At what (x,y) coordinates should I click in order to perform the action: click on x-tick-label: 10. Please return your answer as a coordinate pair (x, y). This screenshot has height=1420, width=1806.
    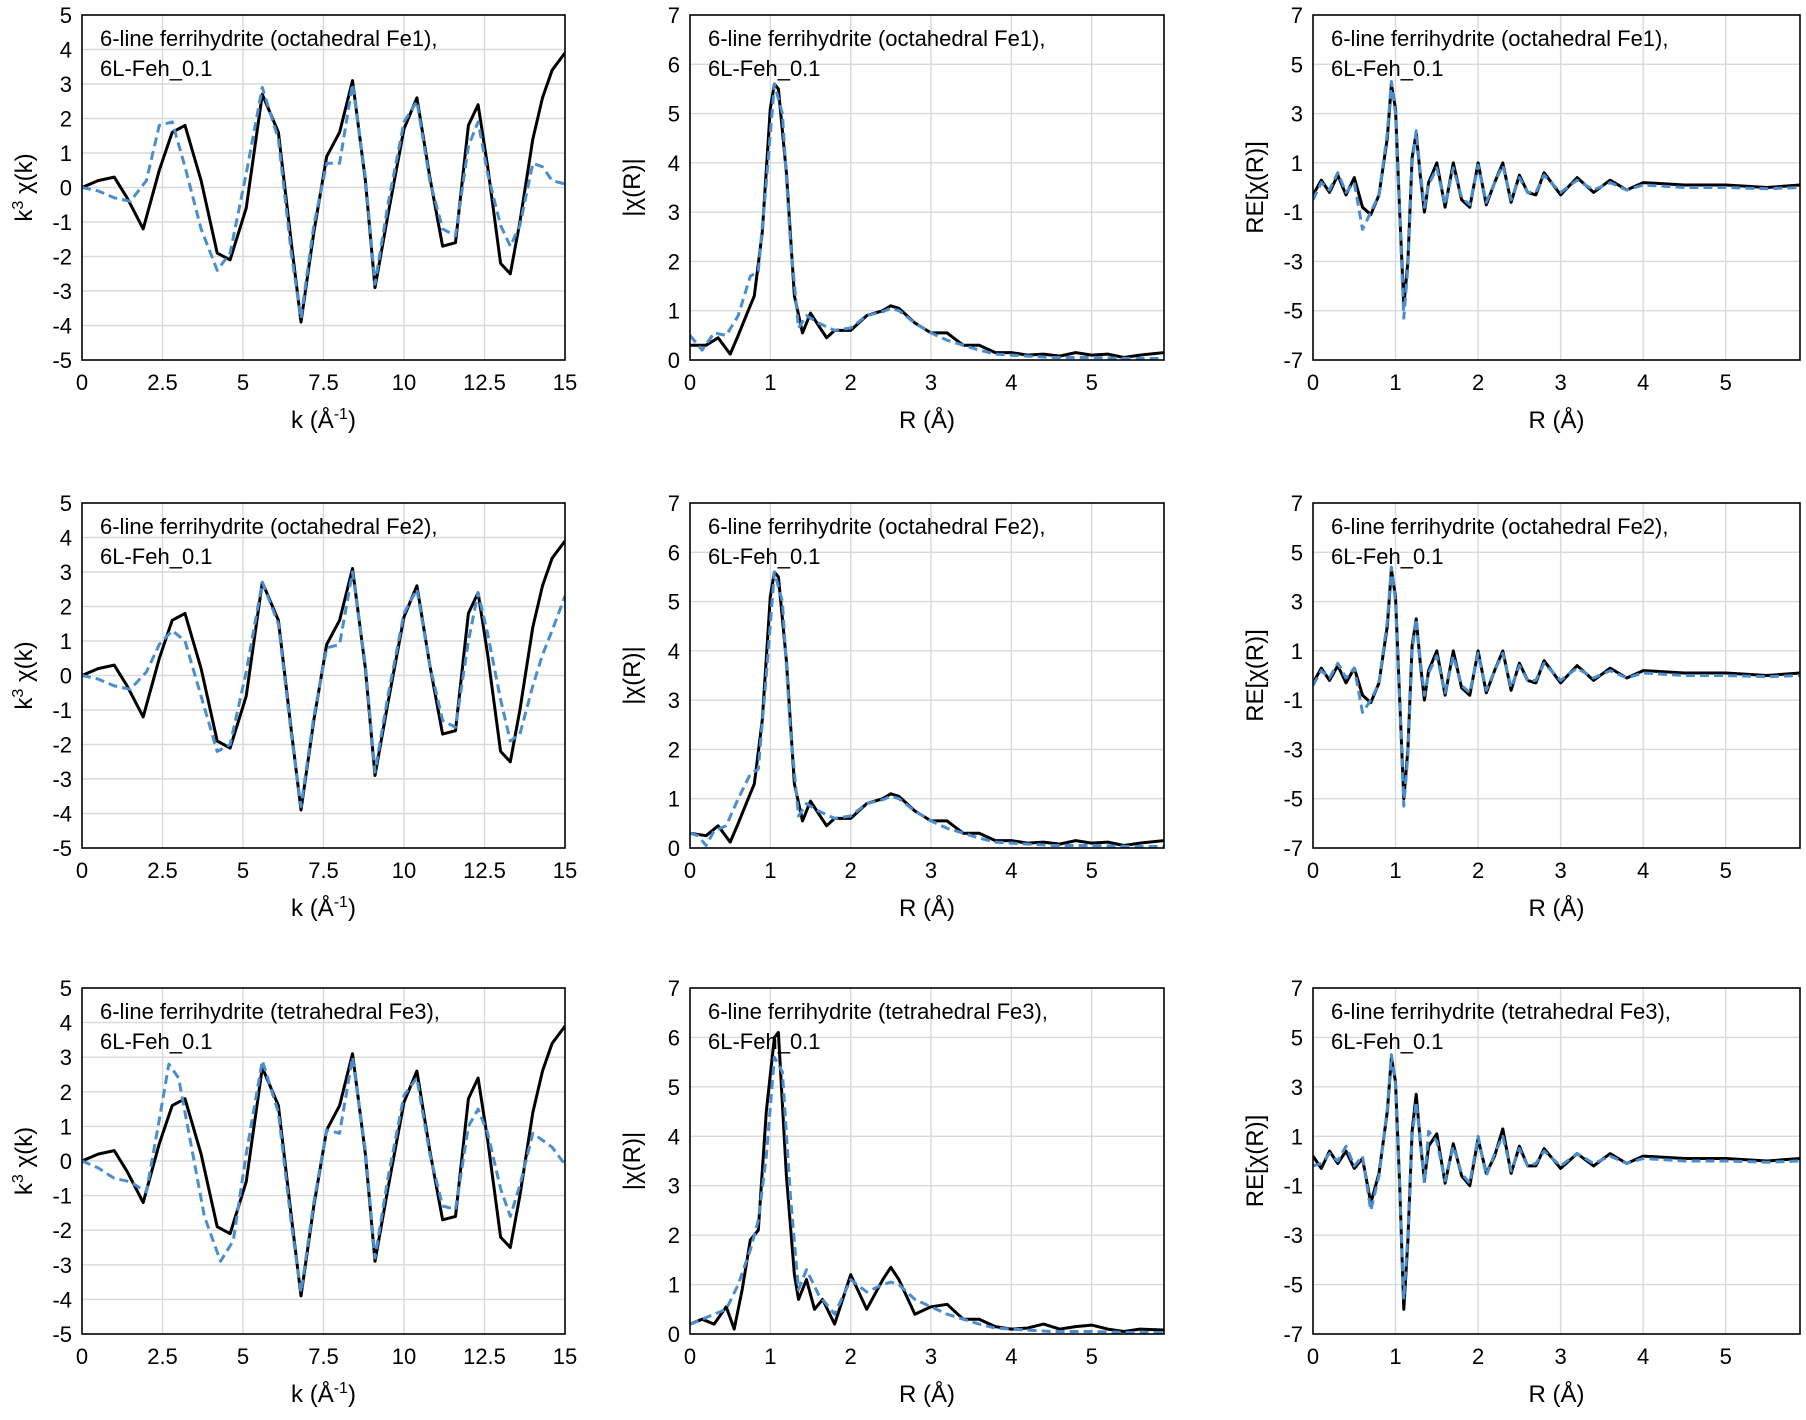
    Looking at the image, I should click on (404, 1356).